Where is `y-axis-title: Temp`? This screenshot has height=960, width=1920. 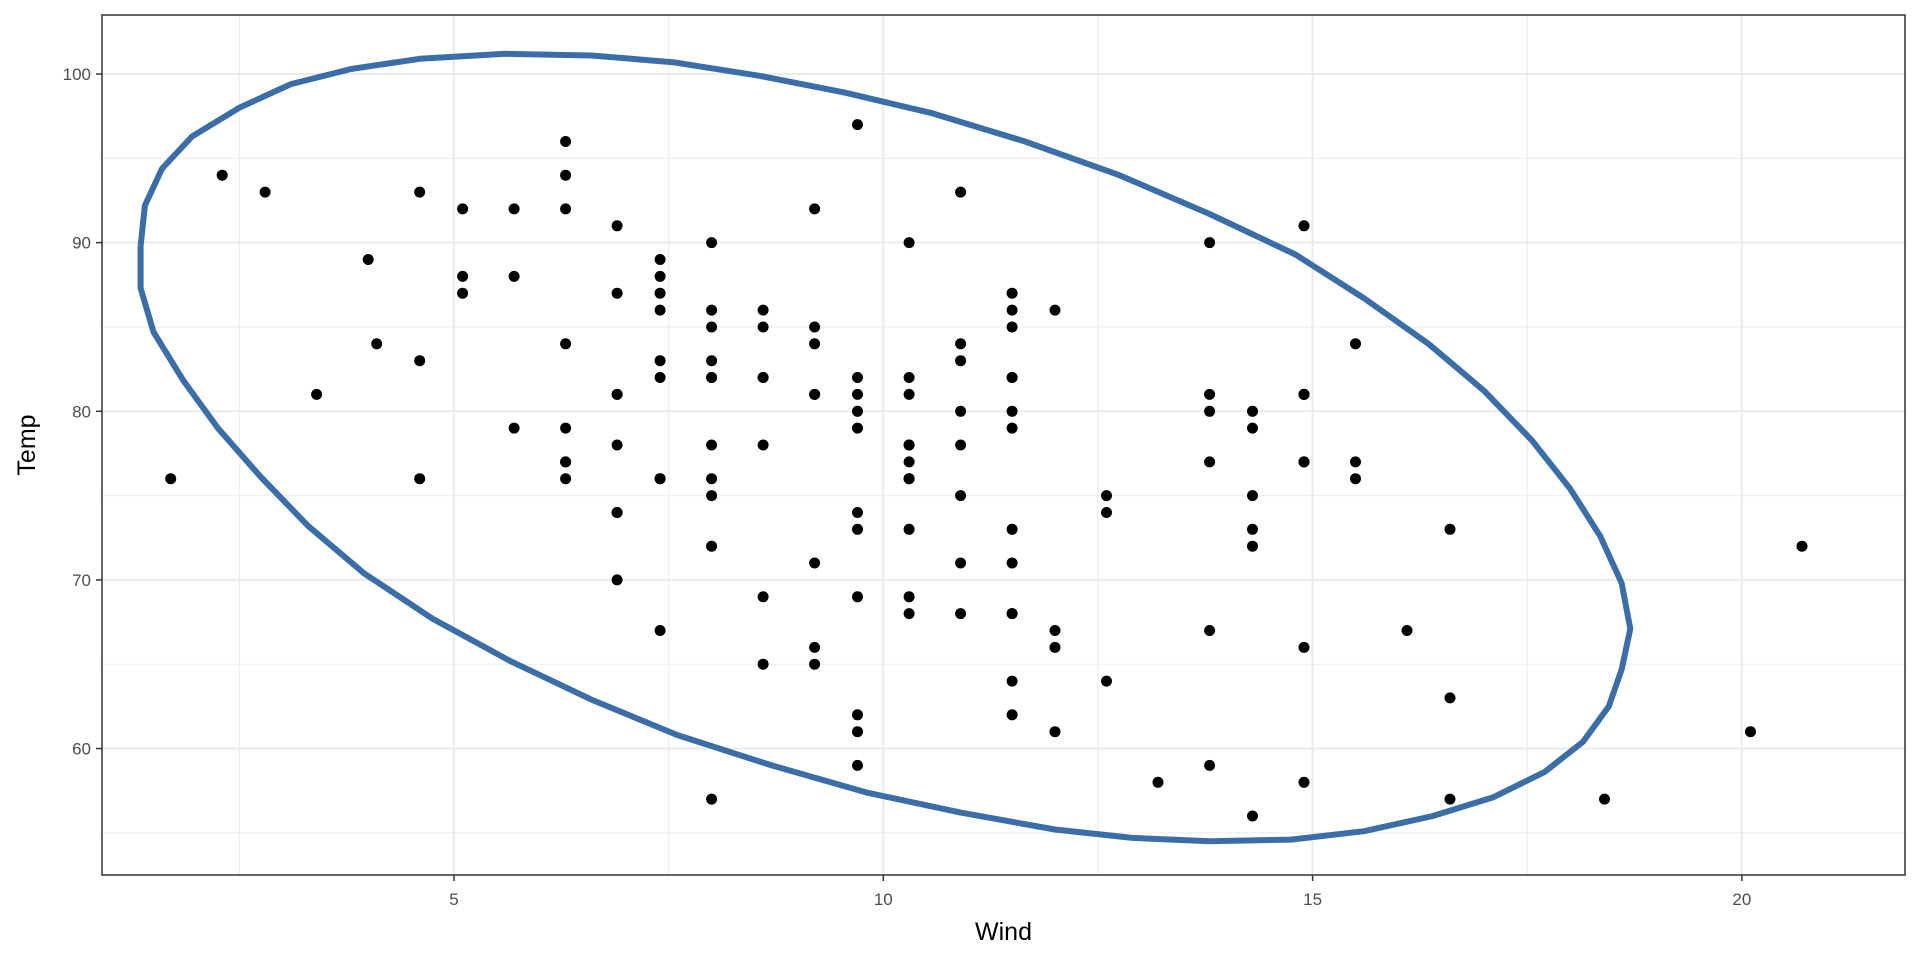 y-axis-title: Temp is located at coordinates (27, 444).